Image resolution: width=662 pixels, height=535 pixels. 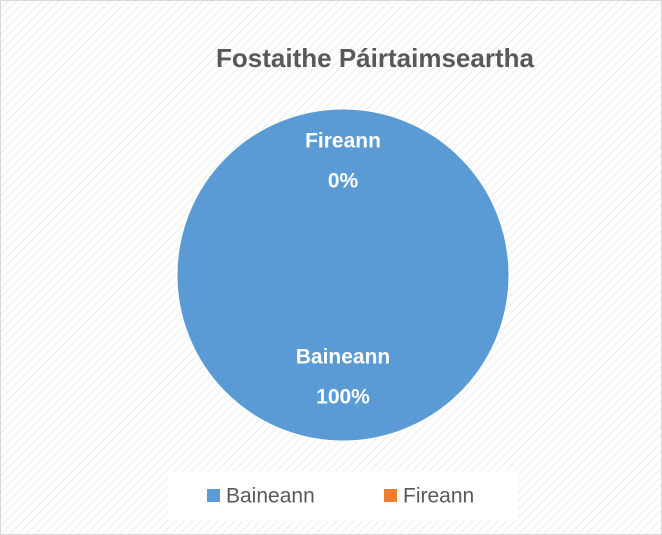 I want to click on data-label-value: 100%, so click(x=343, y=396).